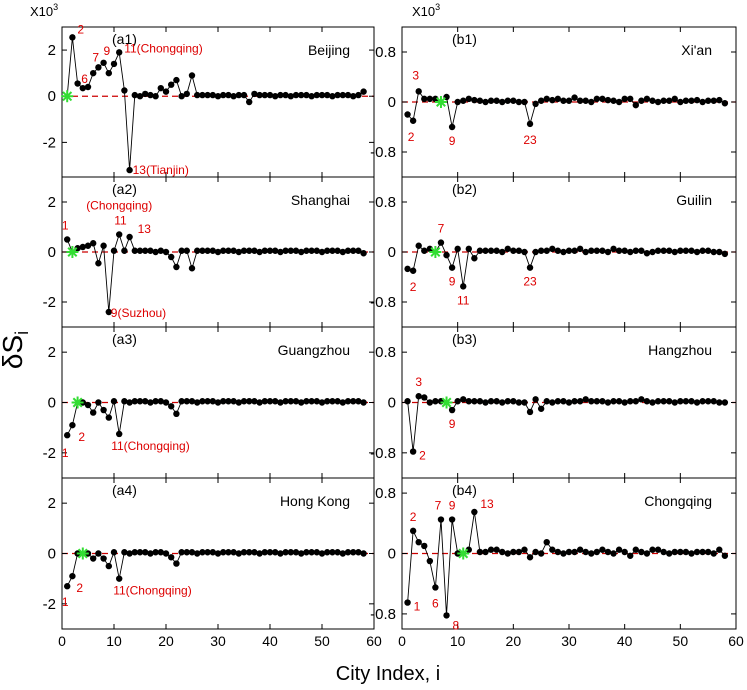 This screenshot has width=747, height=690. Describe the element at coordinates (52, 202) in the screenshot. I see `y-tick-label: 2` at that location.